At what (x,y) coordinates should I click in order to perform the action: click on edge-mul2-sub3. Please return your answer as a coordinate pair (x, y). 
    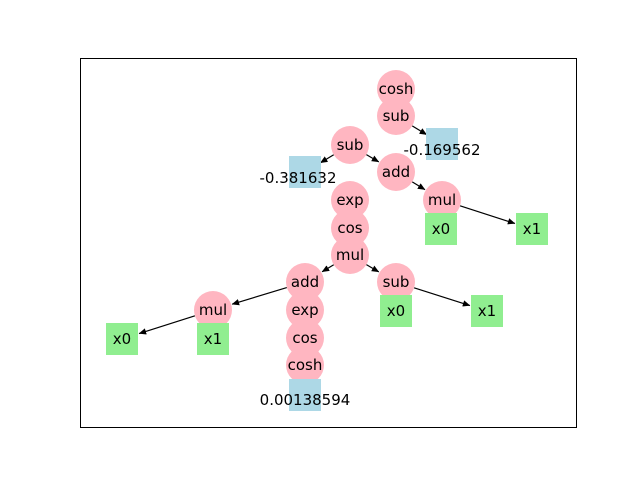
    Looking at the image, I should click on (373, 268).